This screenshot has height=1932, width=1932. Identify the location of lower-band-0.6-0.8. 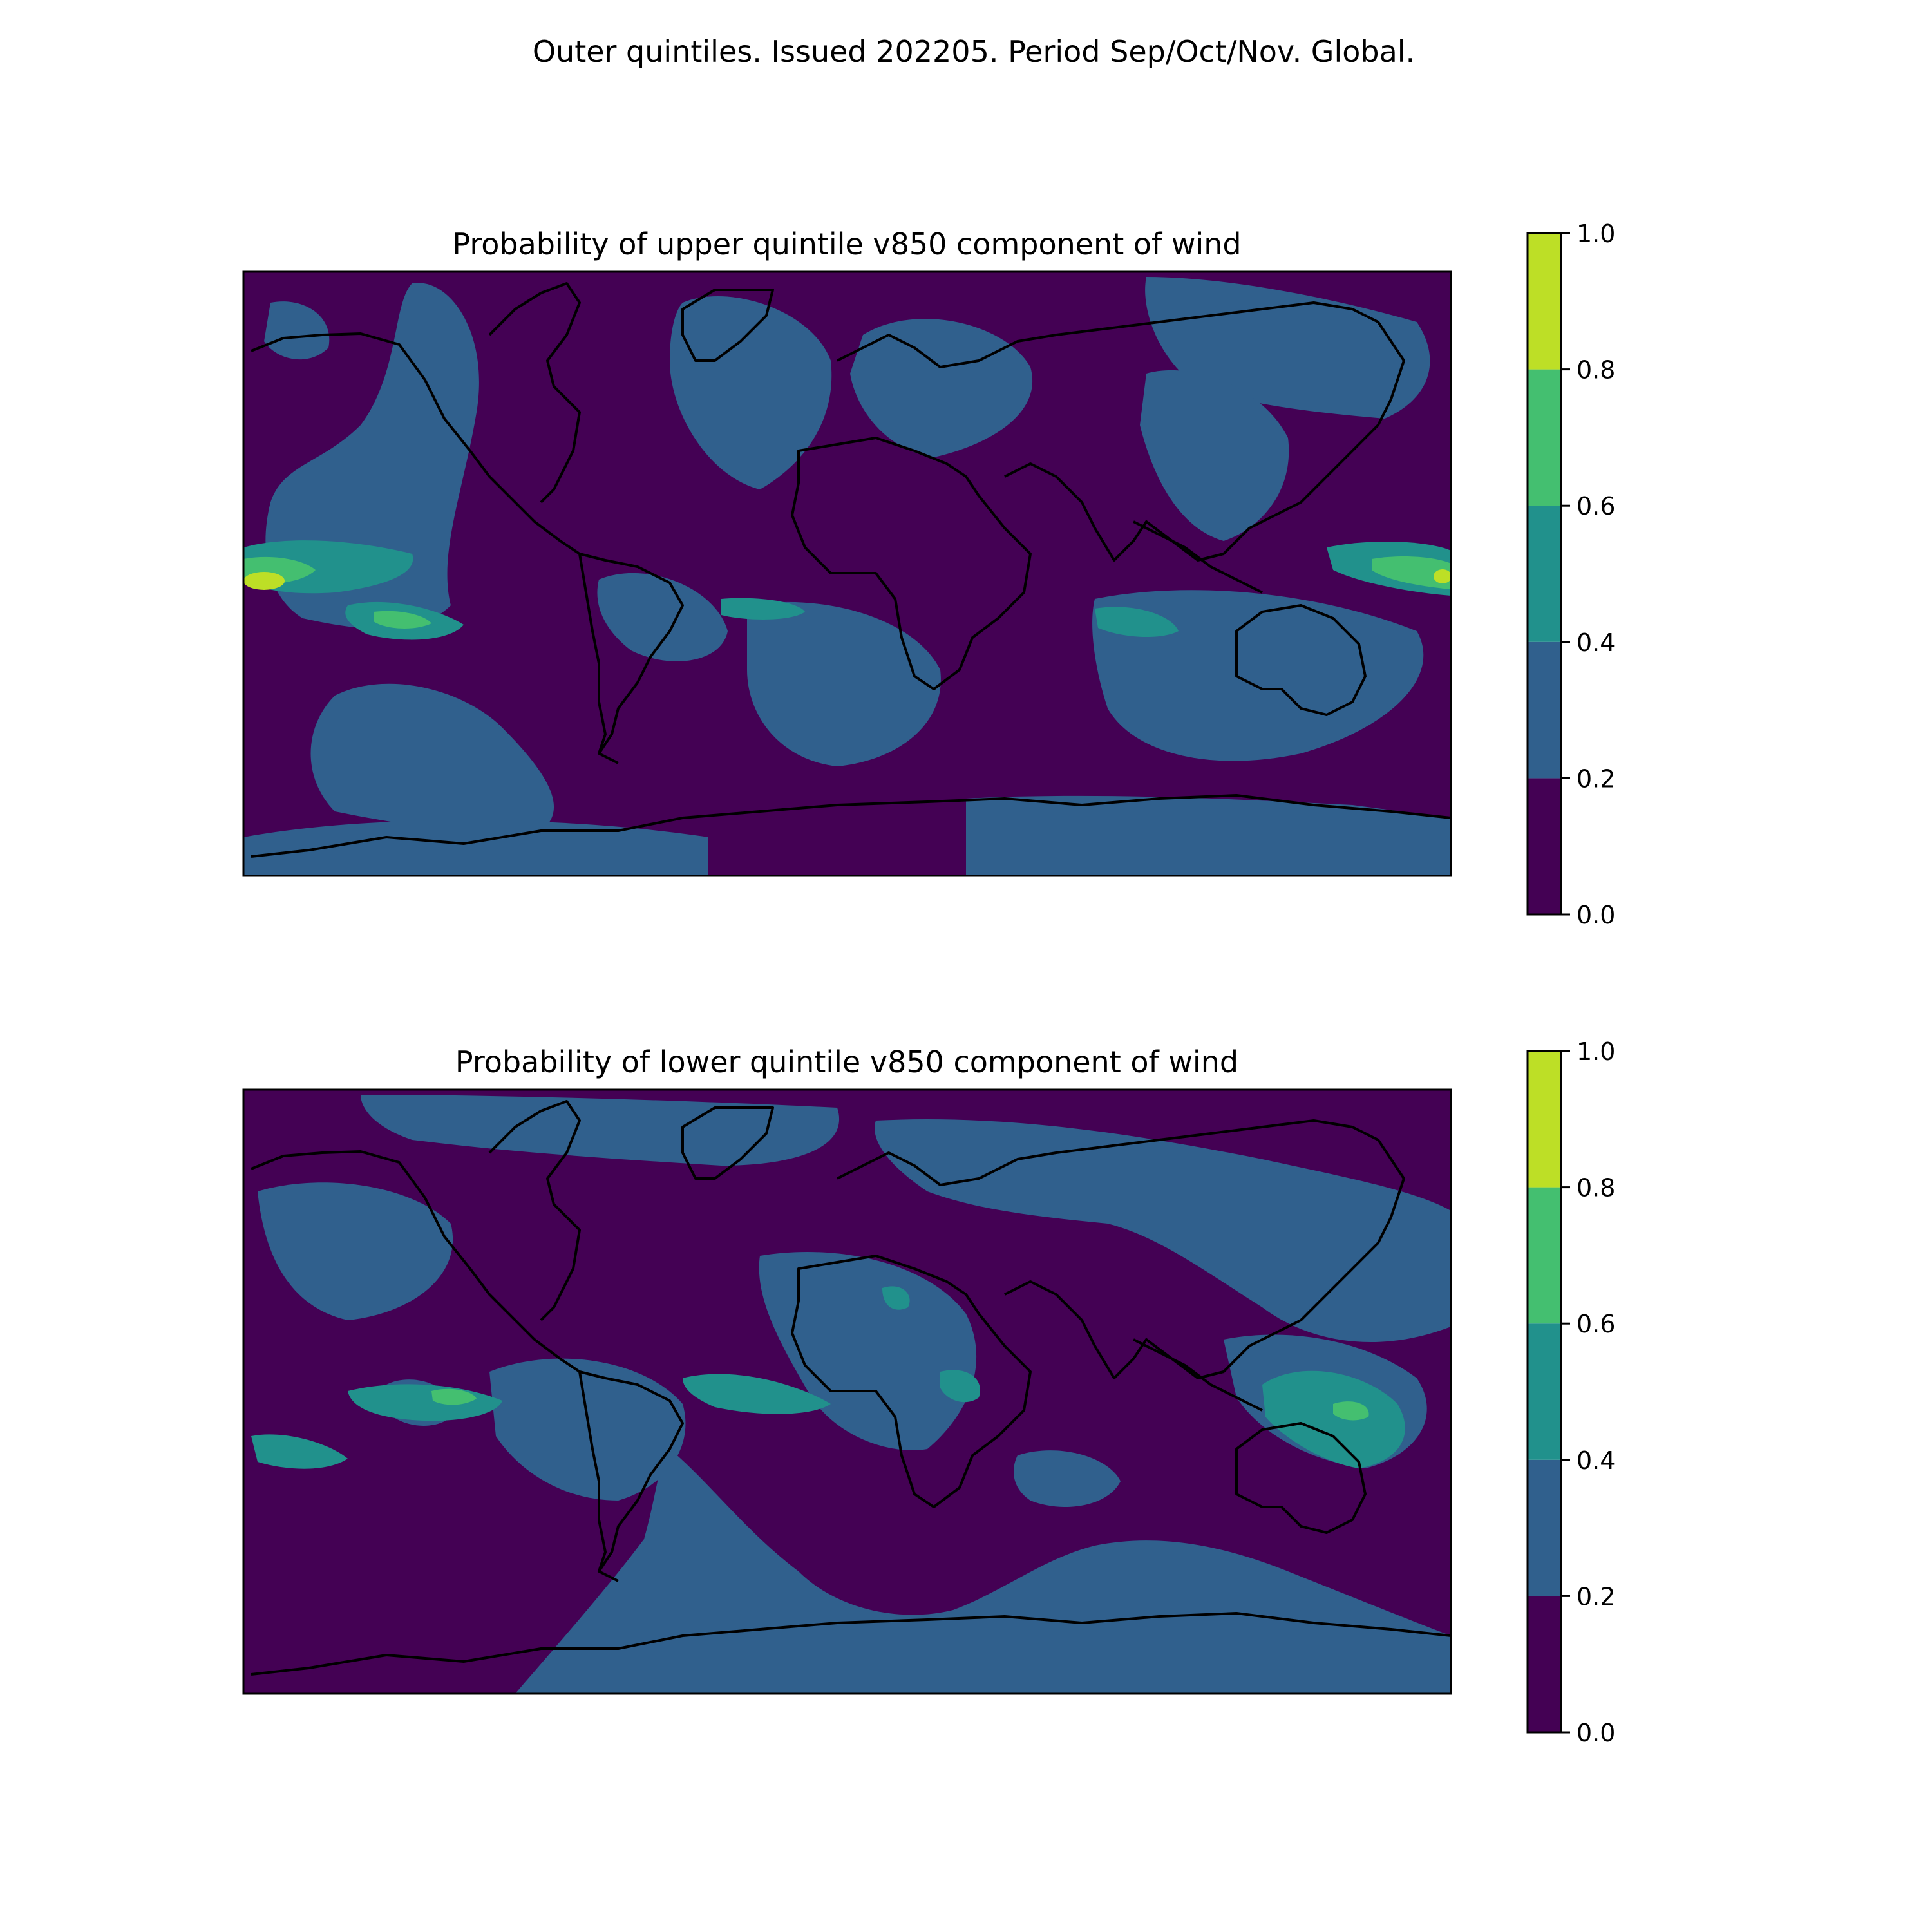
(900, 1405).